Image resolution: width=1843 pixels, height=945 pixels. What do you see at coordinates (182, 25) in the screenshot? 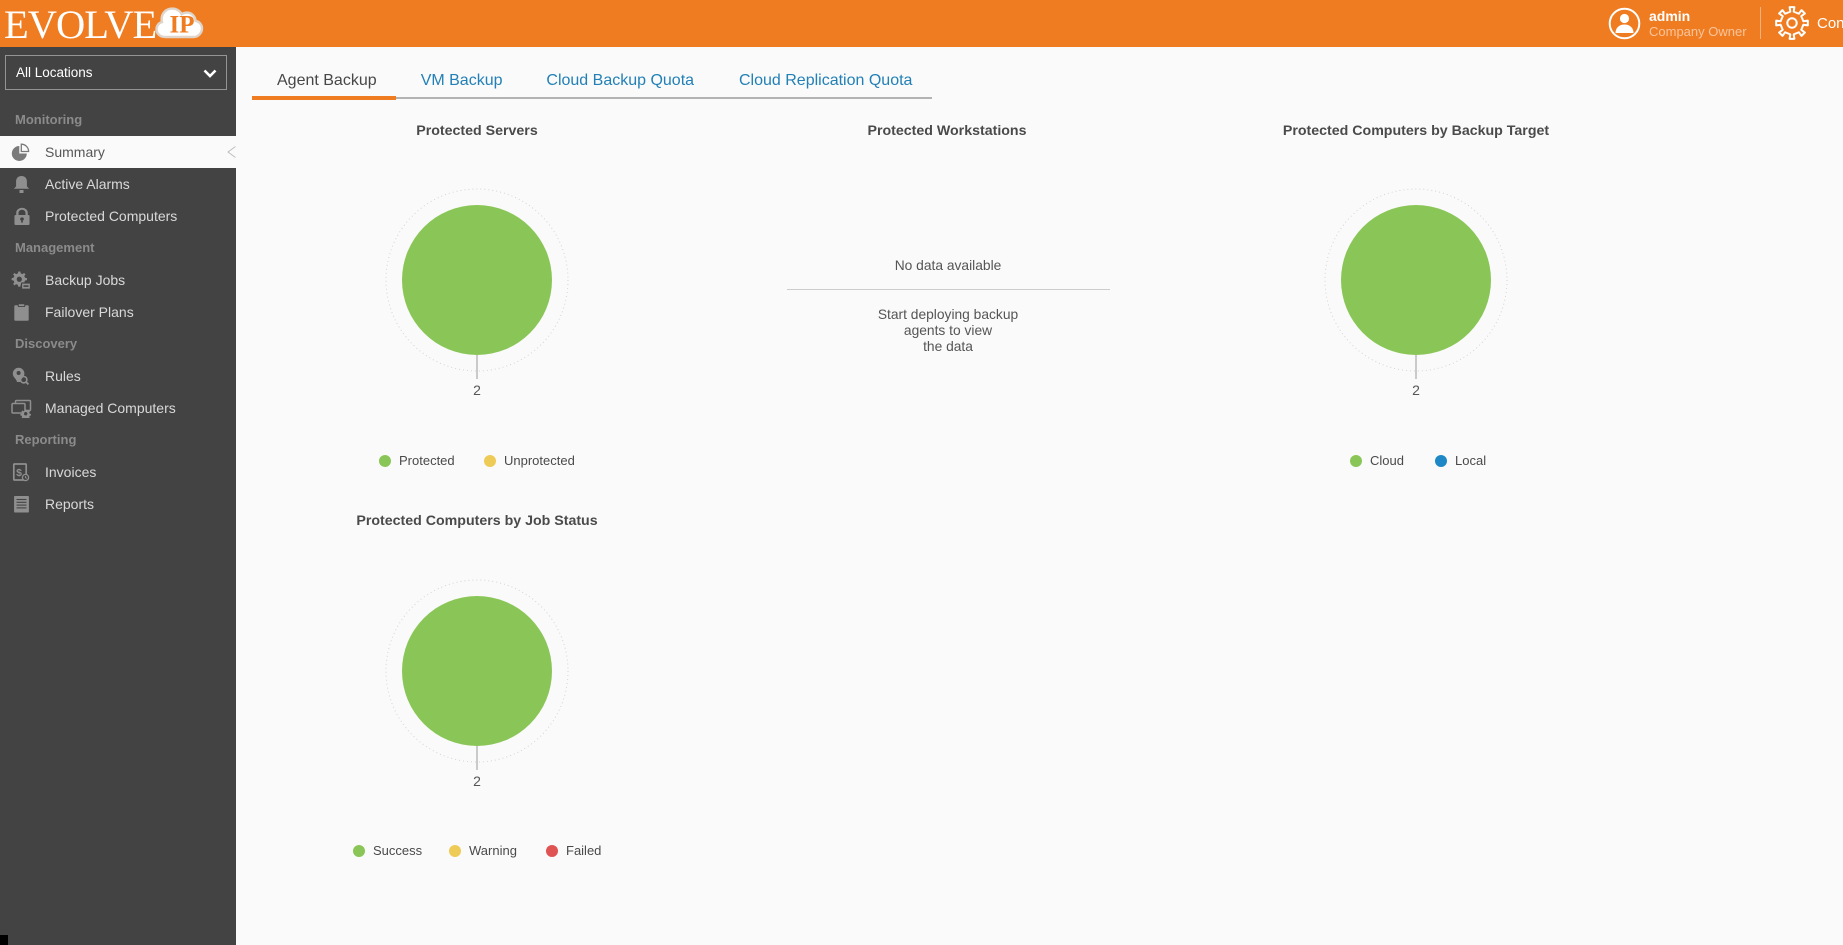
I see `svg-text: IP` at bounding box center [182, 25].